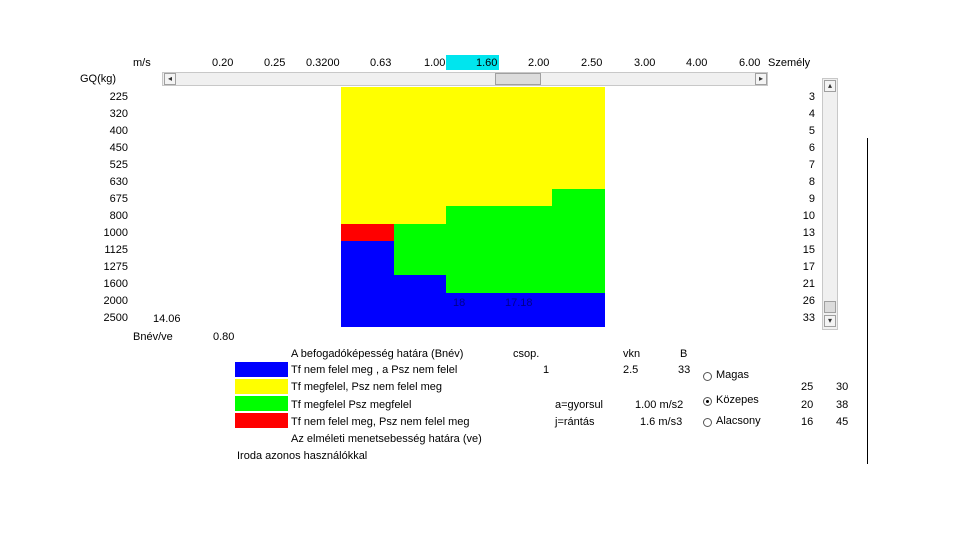  What do you see at coordinates (661, 422) in the screenshot?
I see `jerk-value: 1.6 m/s3` at bounding box center [661, 422].